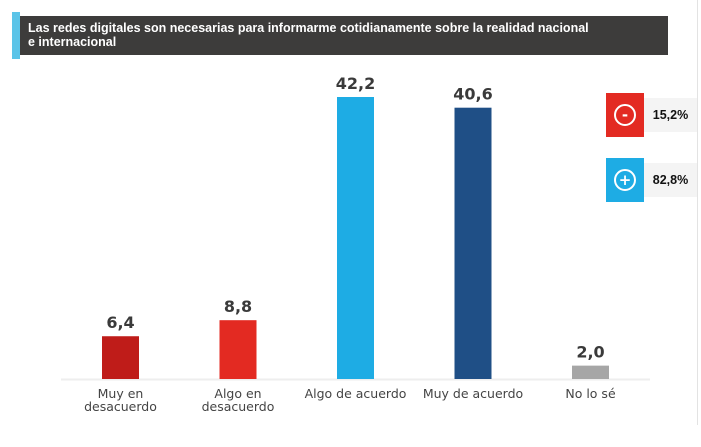 The width and height of the screenshot is (701, 447). What do you see at coordinates (237, 393) in the screenshot?
I see `category-label: Algo en` at bounding box center [237, 393].